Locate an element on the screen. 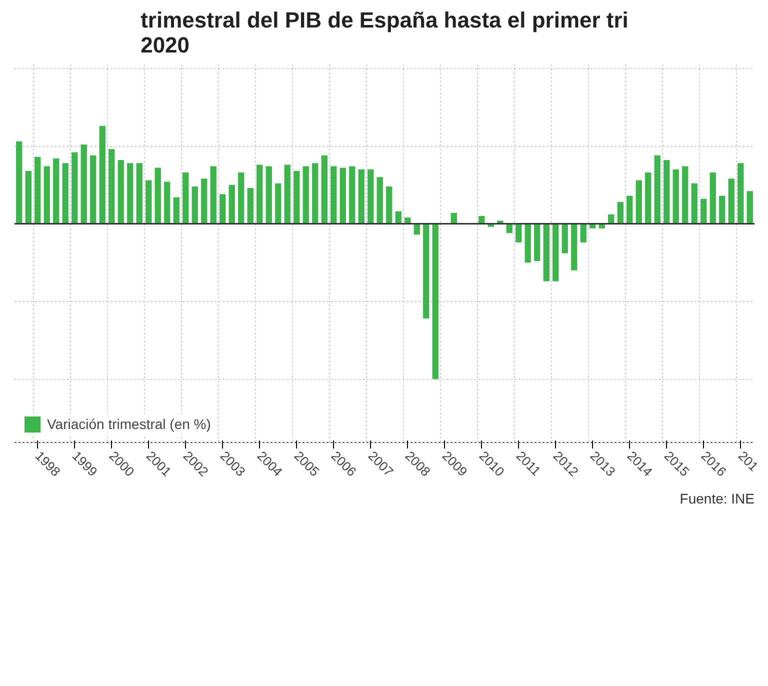 The height and width of the screenshot is (686, 768). source-note: Fuente: INE is located at coordinates (717, 498).